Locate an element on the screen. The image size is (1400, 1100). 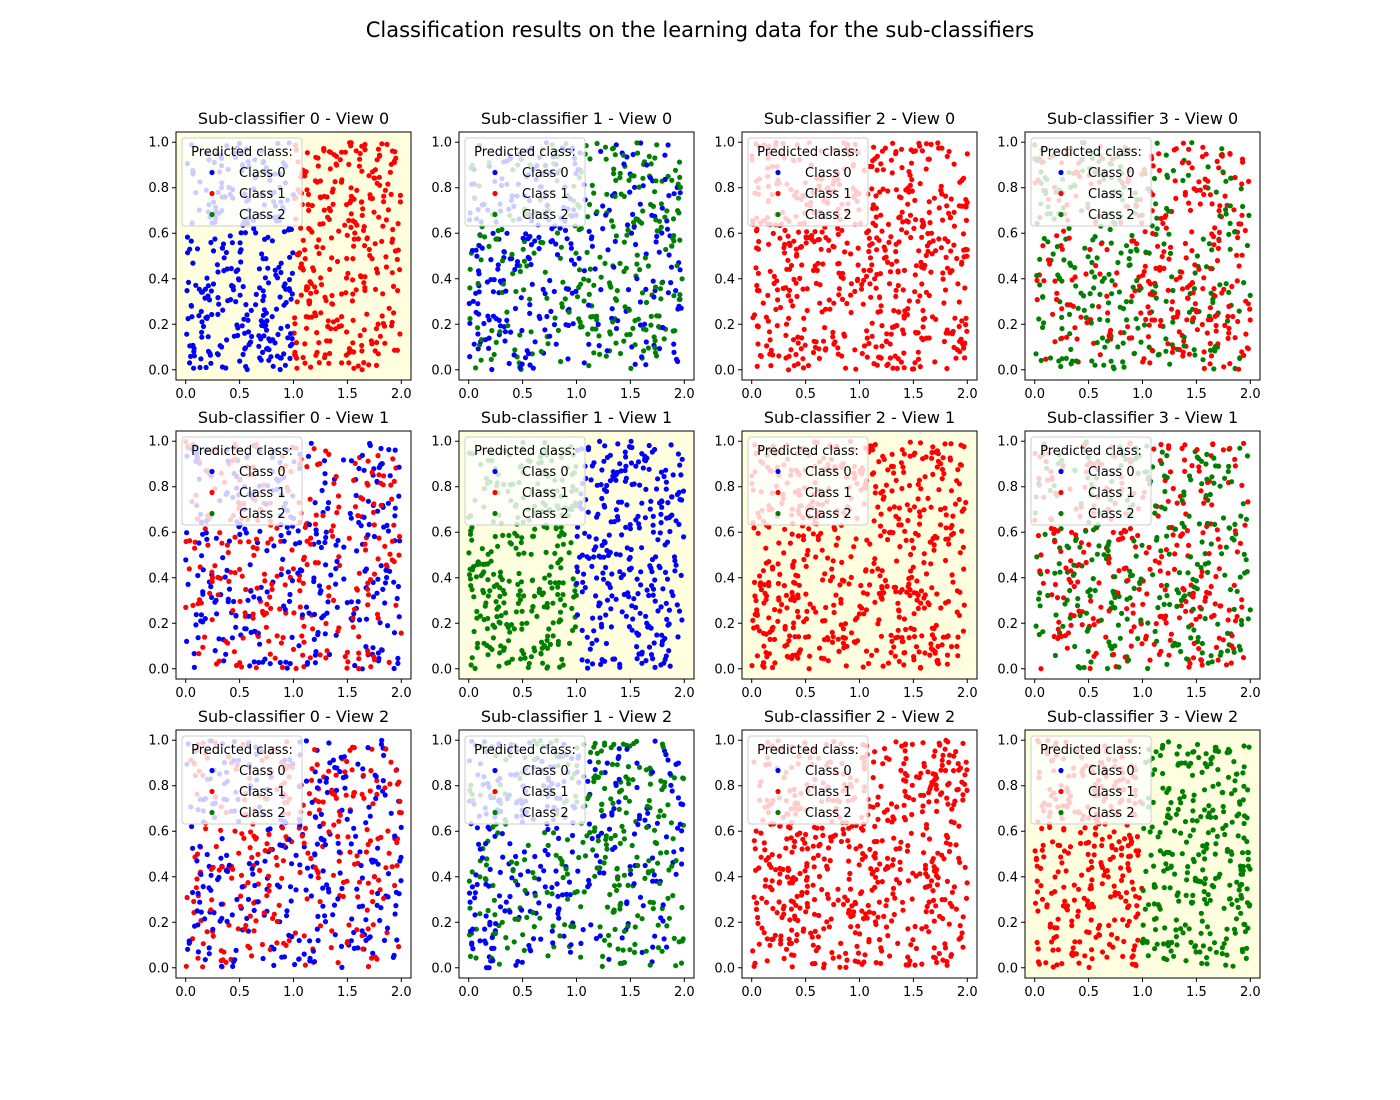
legend-entry: Class 1 is located at coordinates (262, 194).